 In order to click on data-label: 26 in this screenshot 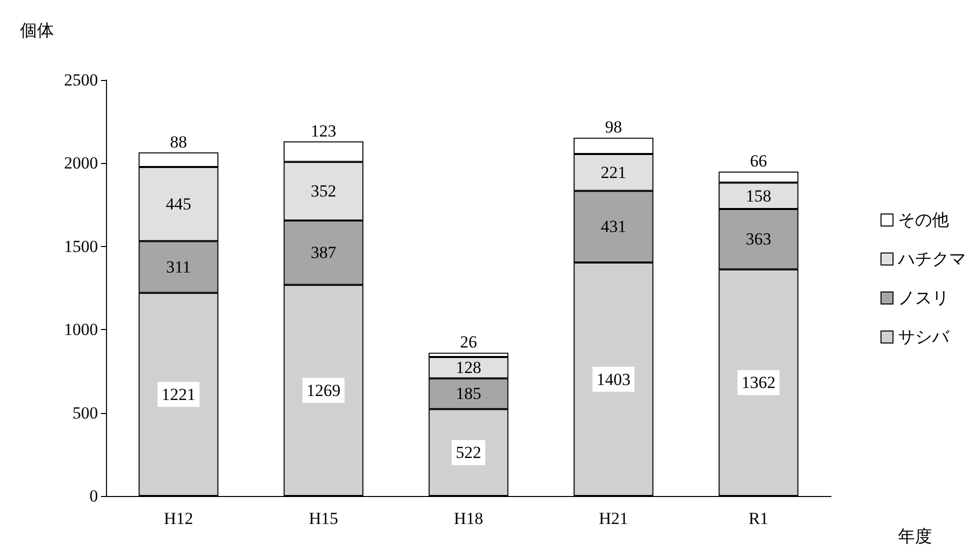, I will do `click(468, 342)`.